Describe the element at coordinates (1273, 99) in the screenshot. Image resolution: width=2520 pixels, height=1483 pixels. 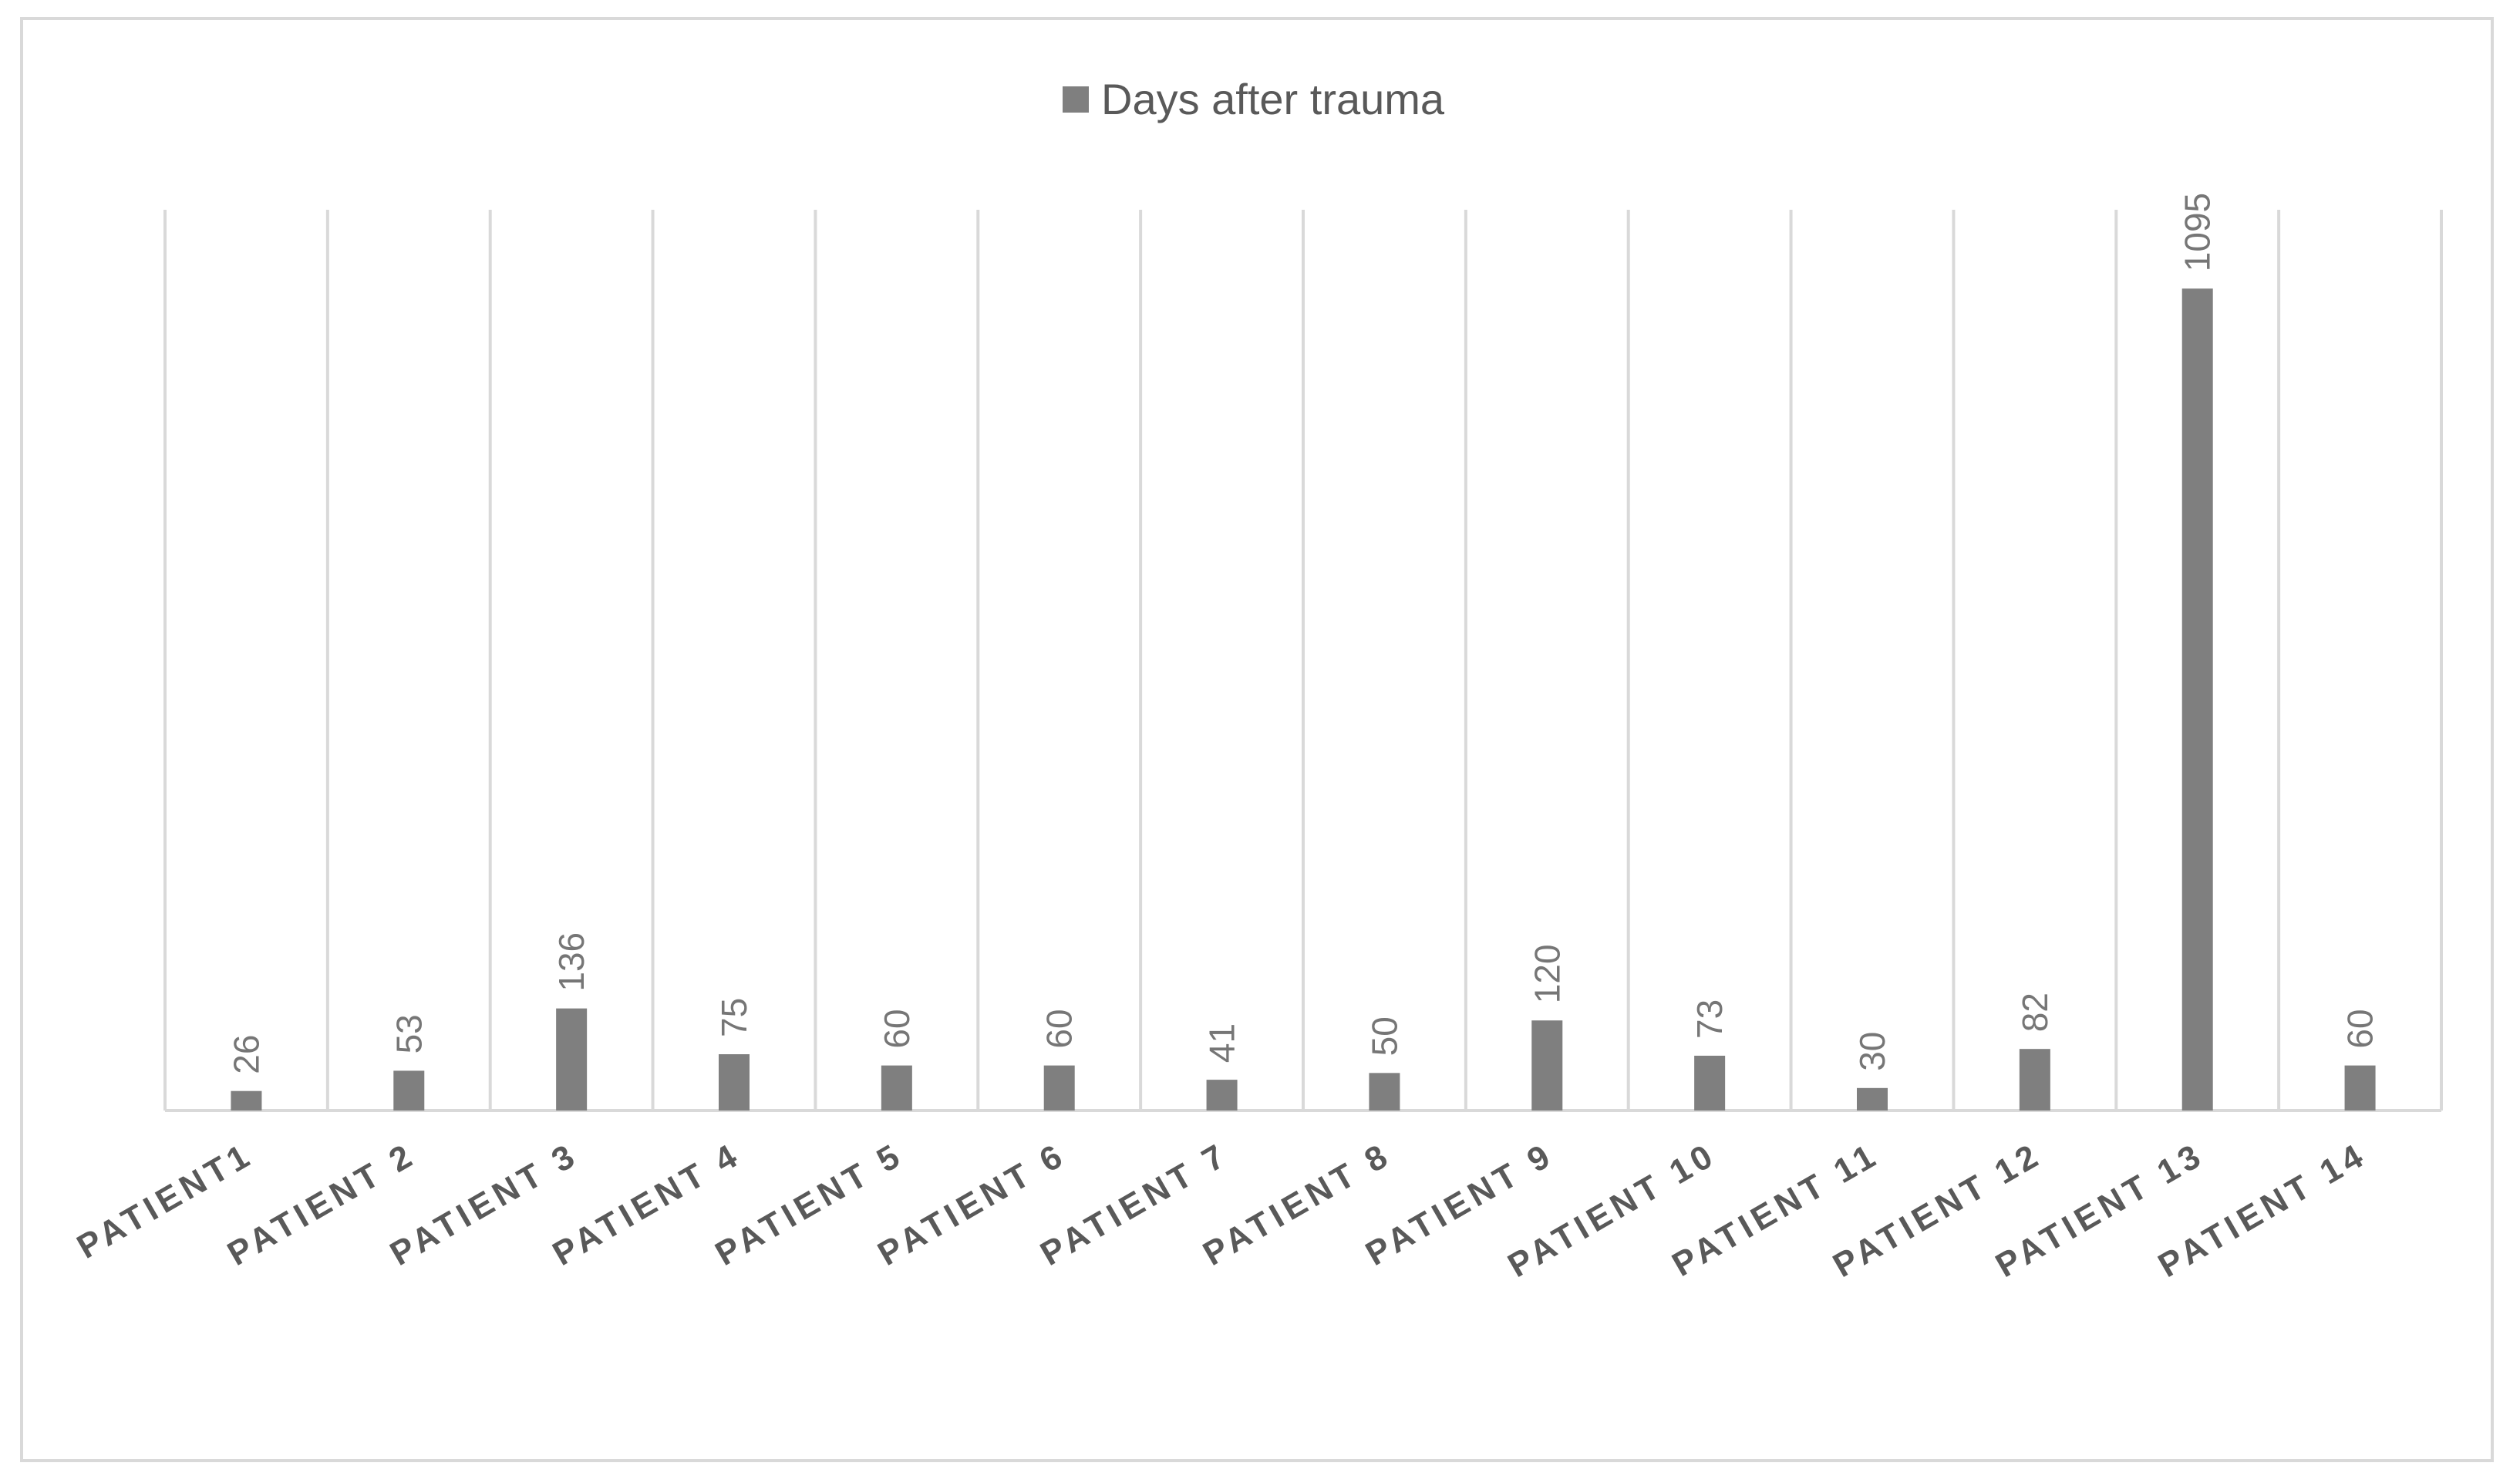
I see `legend-label: Days after trauma` at that location.